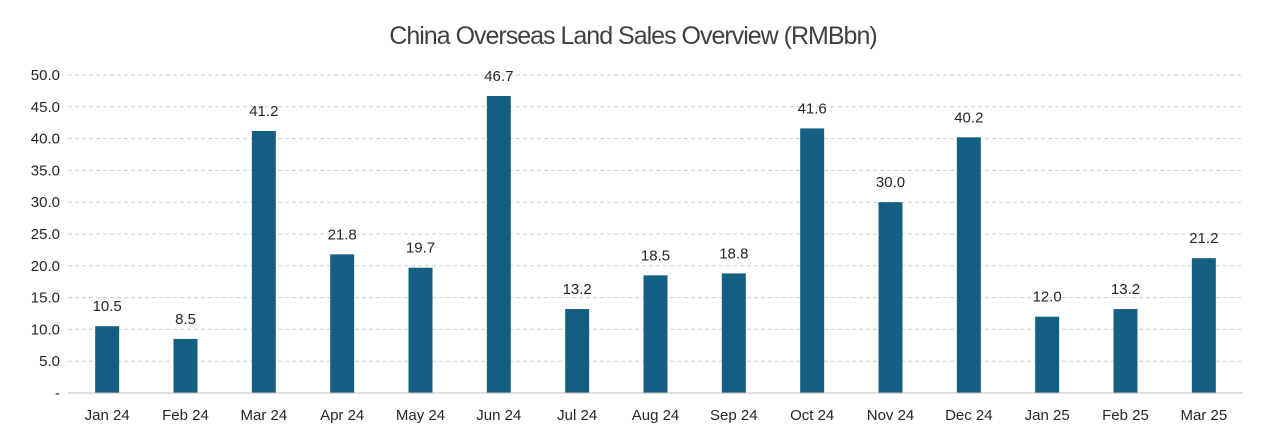 Image resolution: width=1265 pixels, height=440 pixels. I want to click on y-tick-label: -, so click(57, 393).